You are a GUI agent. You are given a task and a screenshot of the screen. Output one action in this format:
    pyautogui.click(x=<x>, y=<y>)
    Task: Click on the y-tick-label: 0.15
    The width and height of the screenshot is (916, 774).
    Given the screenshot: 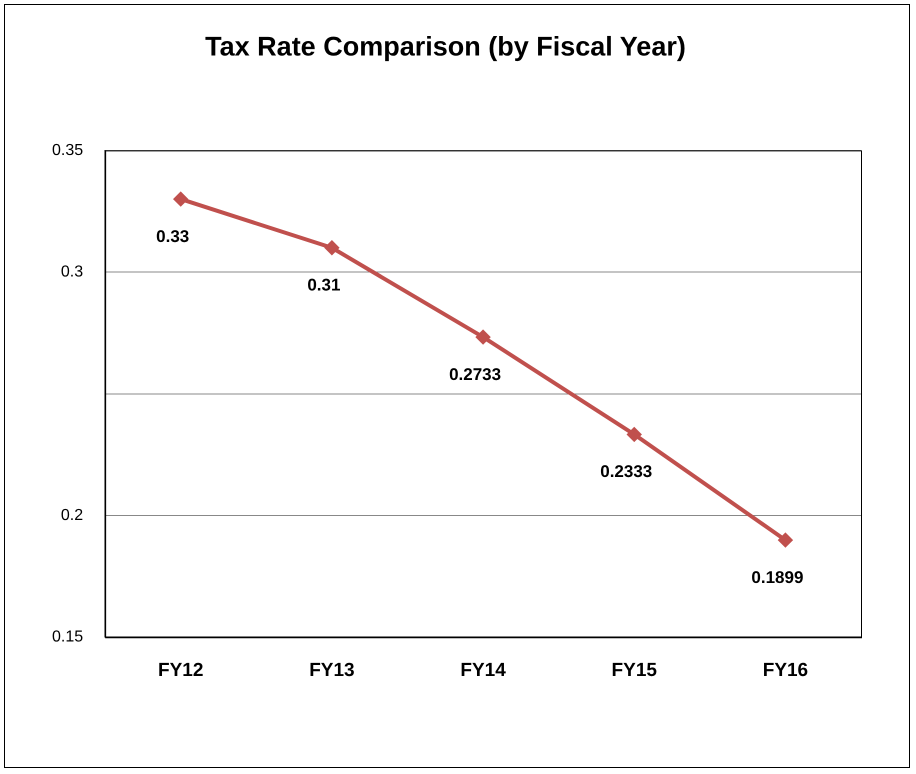 What is the action you would take?
    pyautogui.click(x=68, y=637)
    